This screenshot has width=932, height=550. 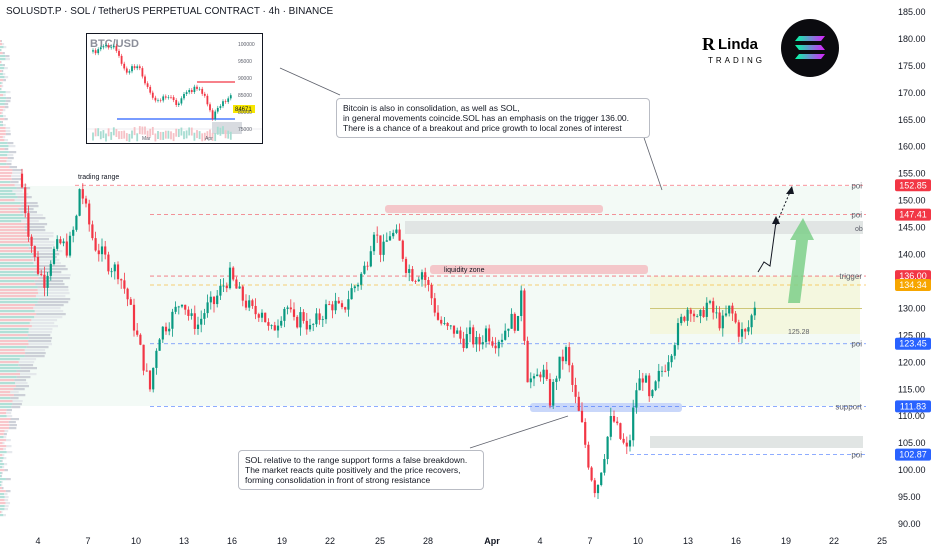 I want to click on price-tick-label: 90.00, so click(x=909, y=524).